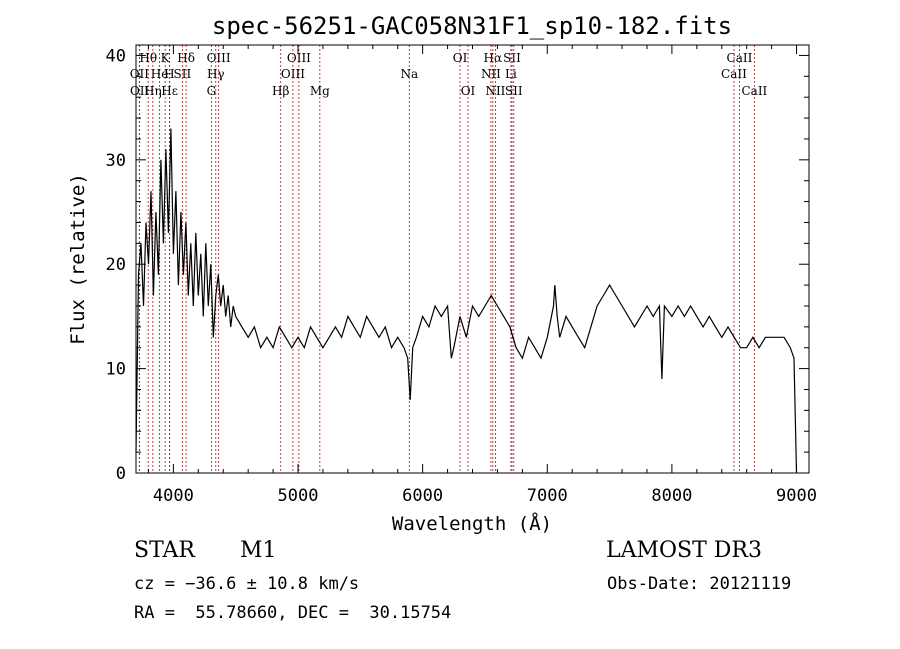  Describe the element at coordinates (298, 496) in the screenshot. I see `x-tick-label: 5000` at that location.